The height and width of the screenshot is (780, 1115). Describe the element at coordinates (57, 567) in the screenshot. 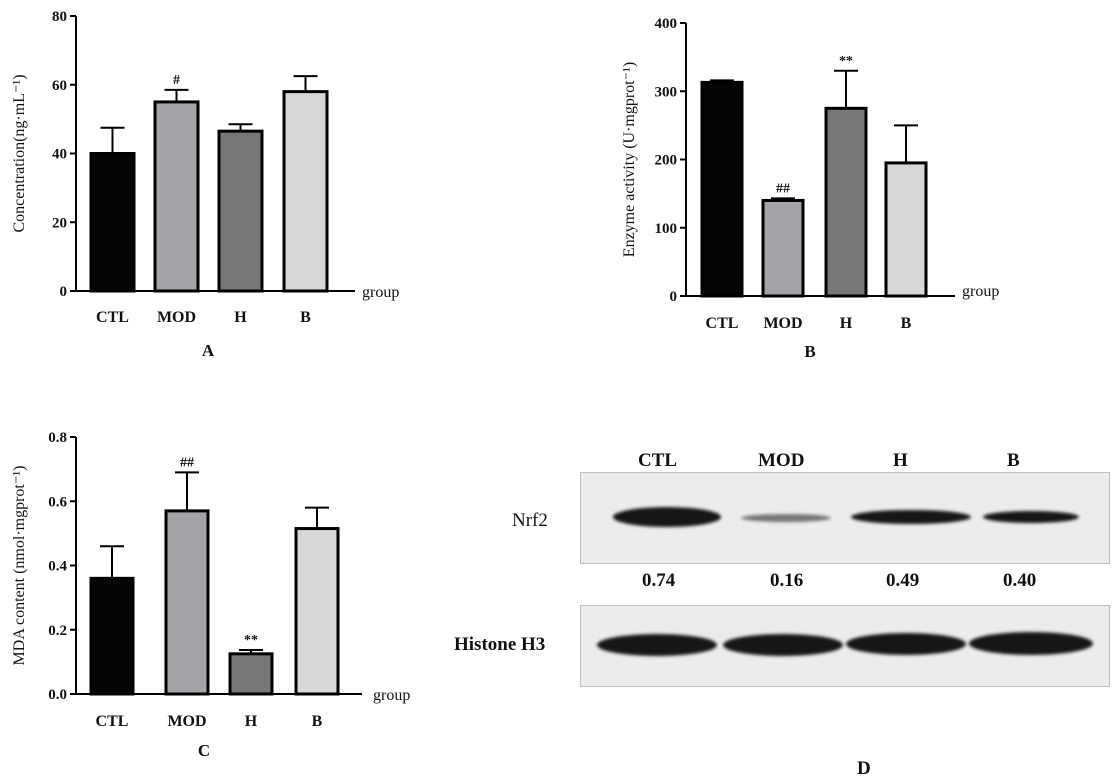

I see `y-tick-label: 0.4` at that location.